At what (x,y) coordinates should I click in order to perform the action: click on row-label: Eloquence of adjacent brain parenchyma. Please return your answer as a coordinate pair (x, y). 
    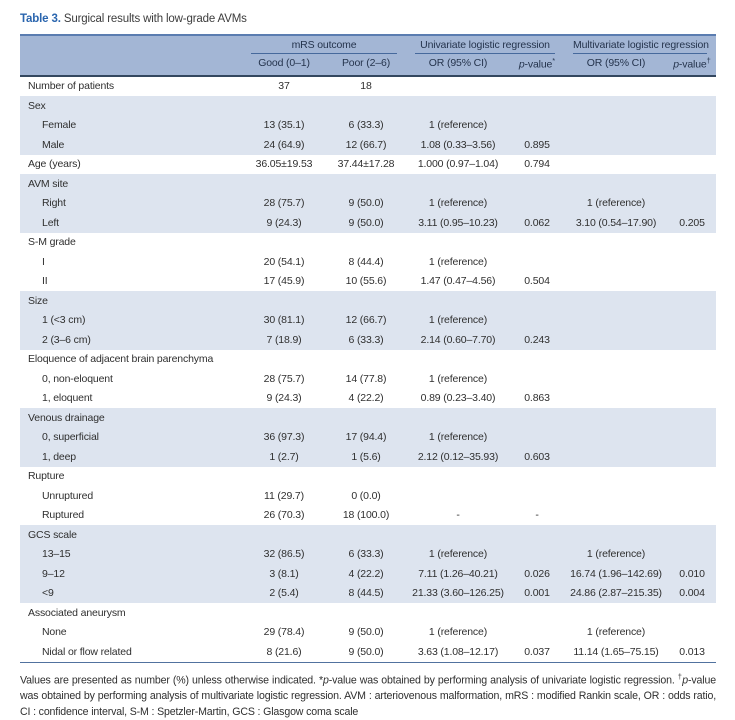
    Looking at the image, I should click on (131, 359).